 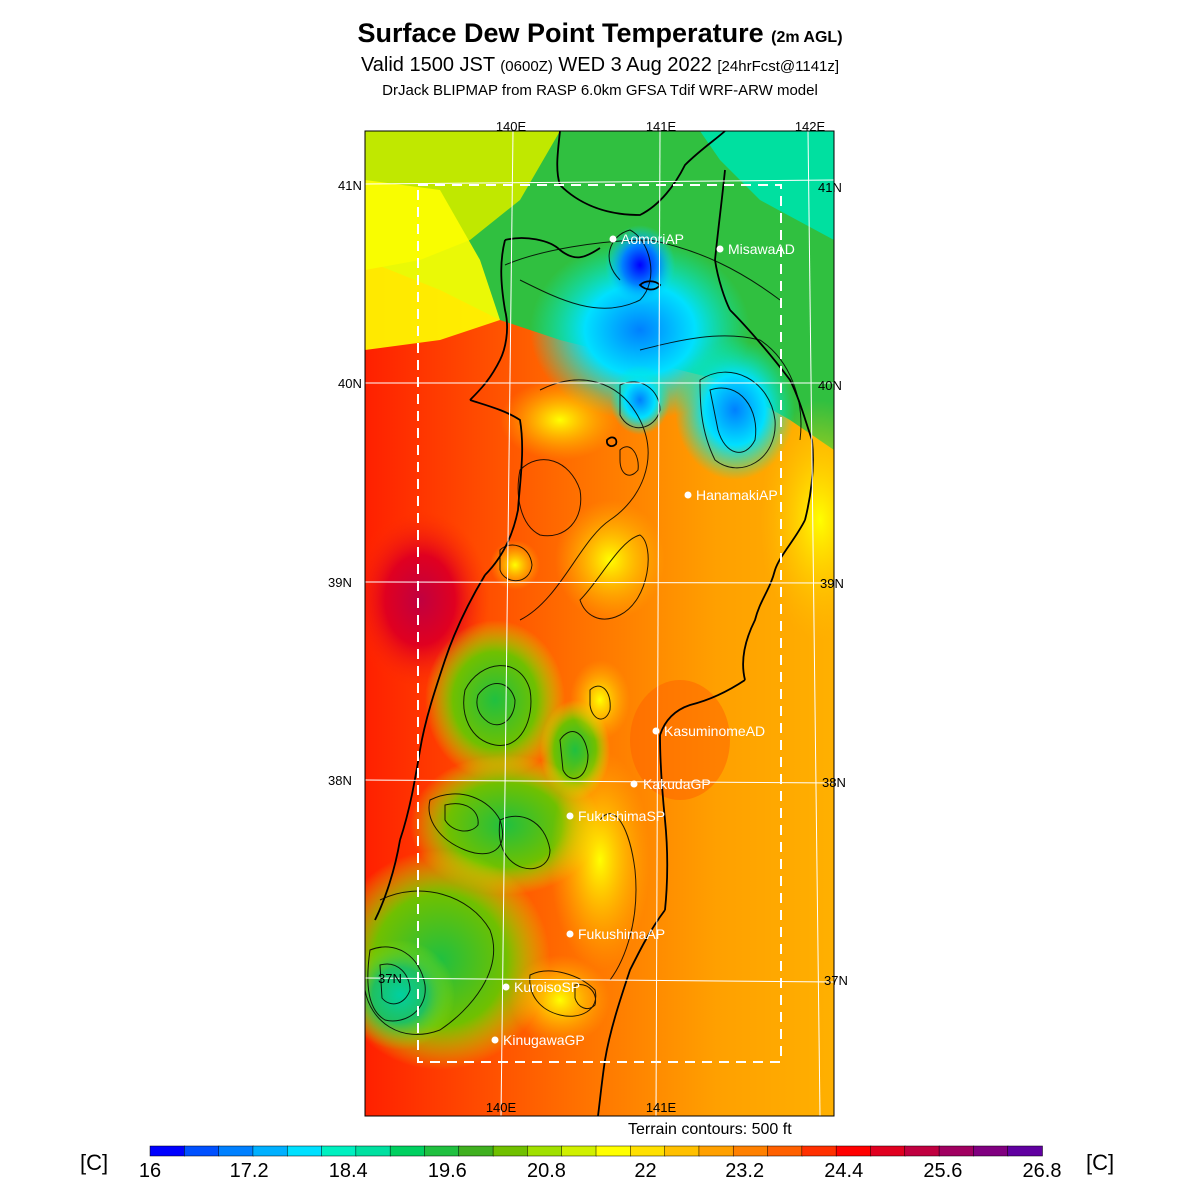 What do you see at coordinates (677, 784) in the screenshot?
I see `station-label: KakudaGP` at bounding box center [677, 784].